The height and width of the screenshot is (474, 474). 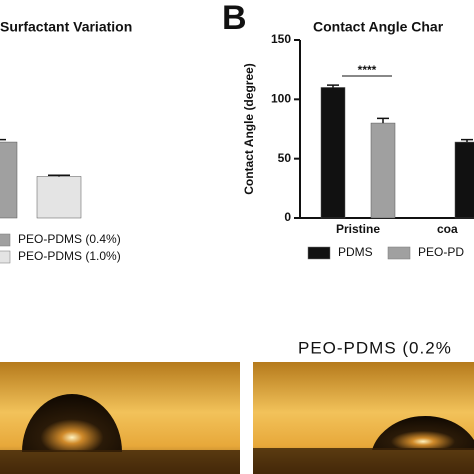 I want to click on x-tick-label: coa, so click(x=447, y=229).